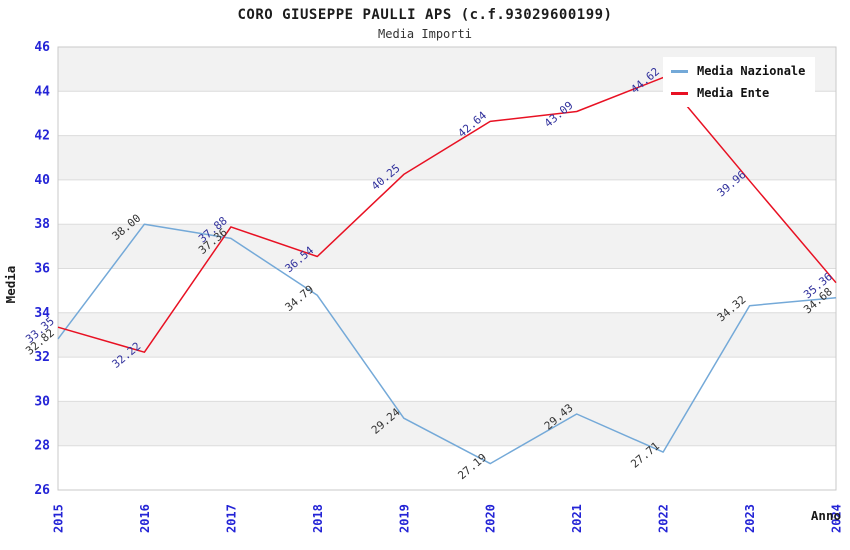 The image size is (850, 550). Describe the element at coordinates (826, 515) in the screenshot. I see `svg-text: Anno` at that location.